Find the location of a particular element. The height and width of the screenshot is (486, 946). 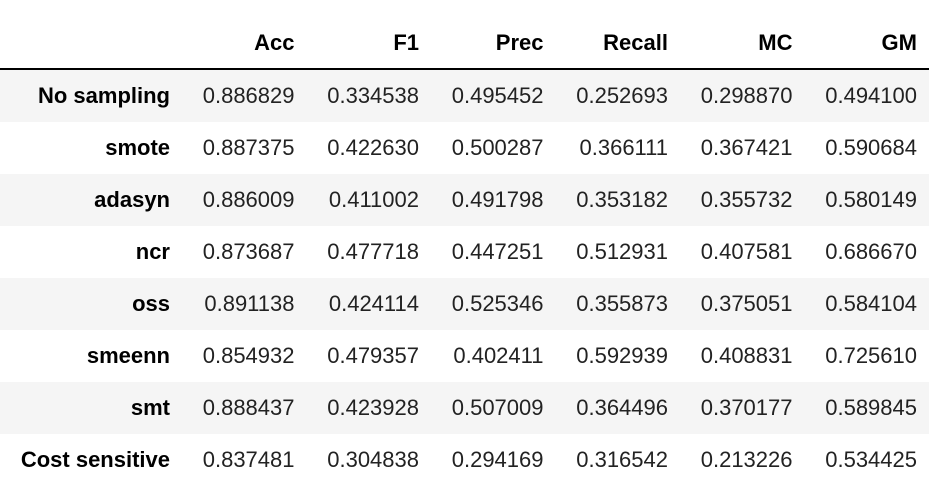

cell-acc: 0.837481 is located at coordinates (244, 460).